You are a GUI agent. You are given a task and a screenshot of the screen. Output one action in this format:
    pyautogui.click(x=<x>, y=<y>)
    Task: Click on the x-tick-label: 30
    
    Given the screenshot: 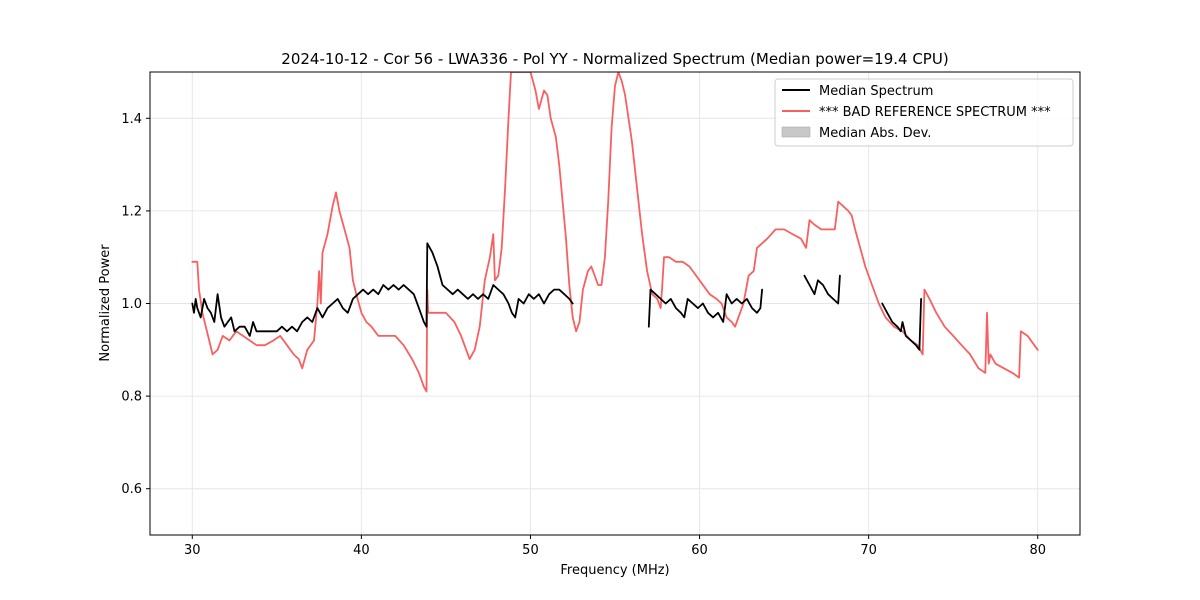 What is the action you would take?
    pyautogui.click(x=192, y=550)
    